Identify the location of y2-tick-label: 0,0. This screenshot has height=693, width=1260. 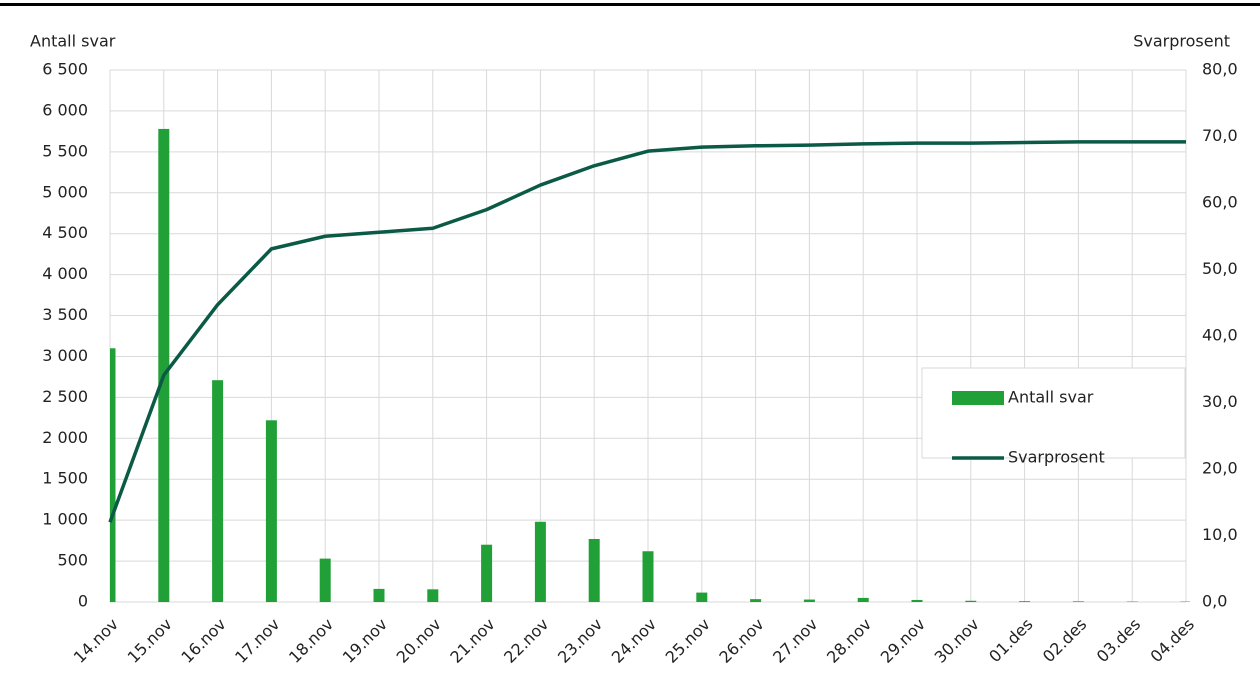
(1214, 601).